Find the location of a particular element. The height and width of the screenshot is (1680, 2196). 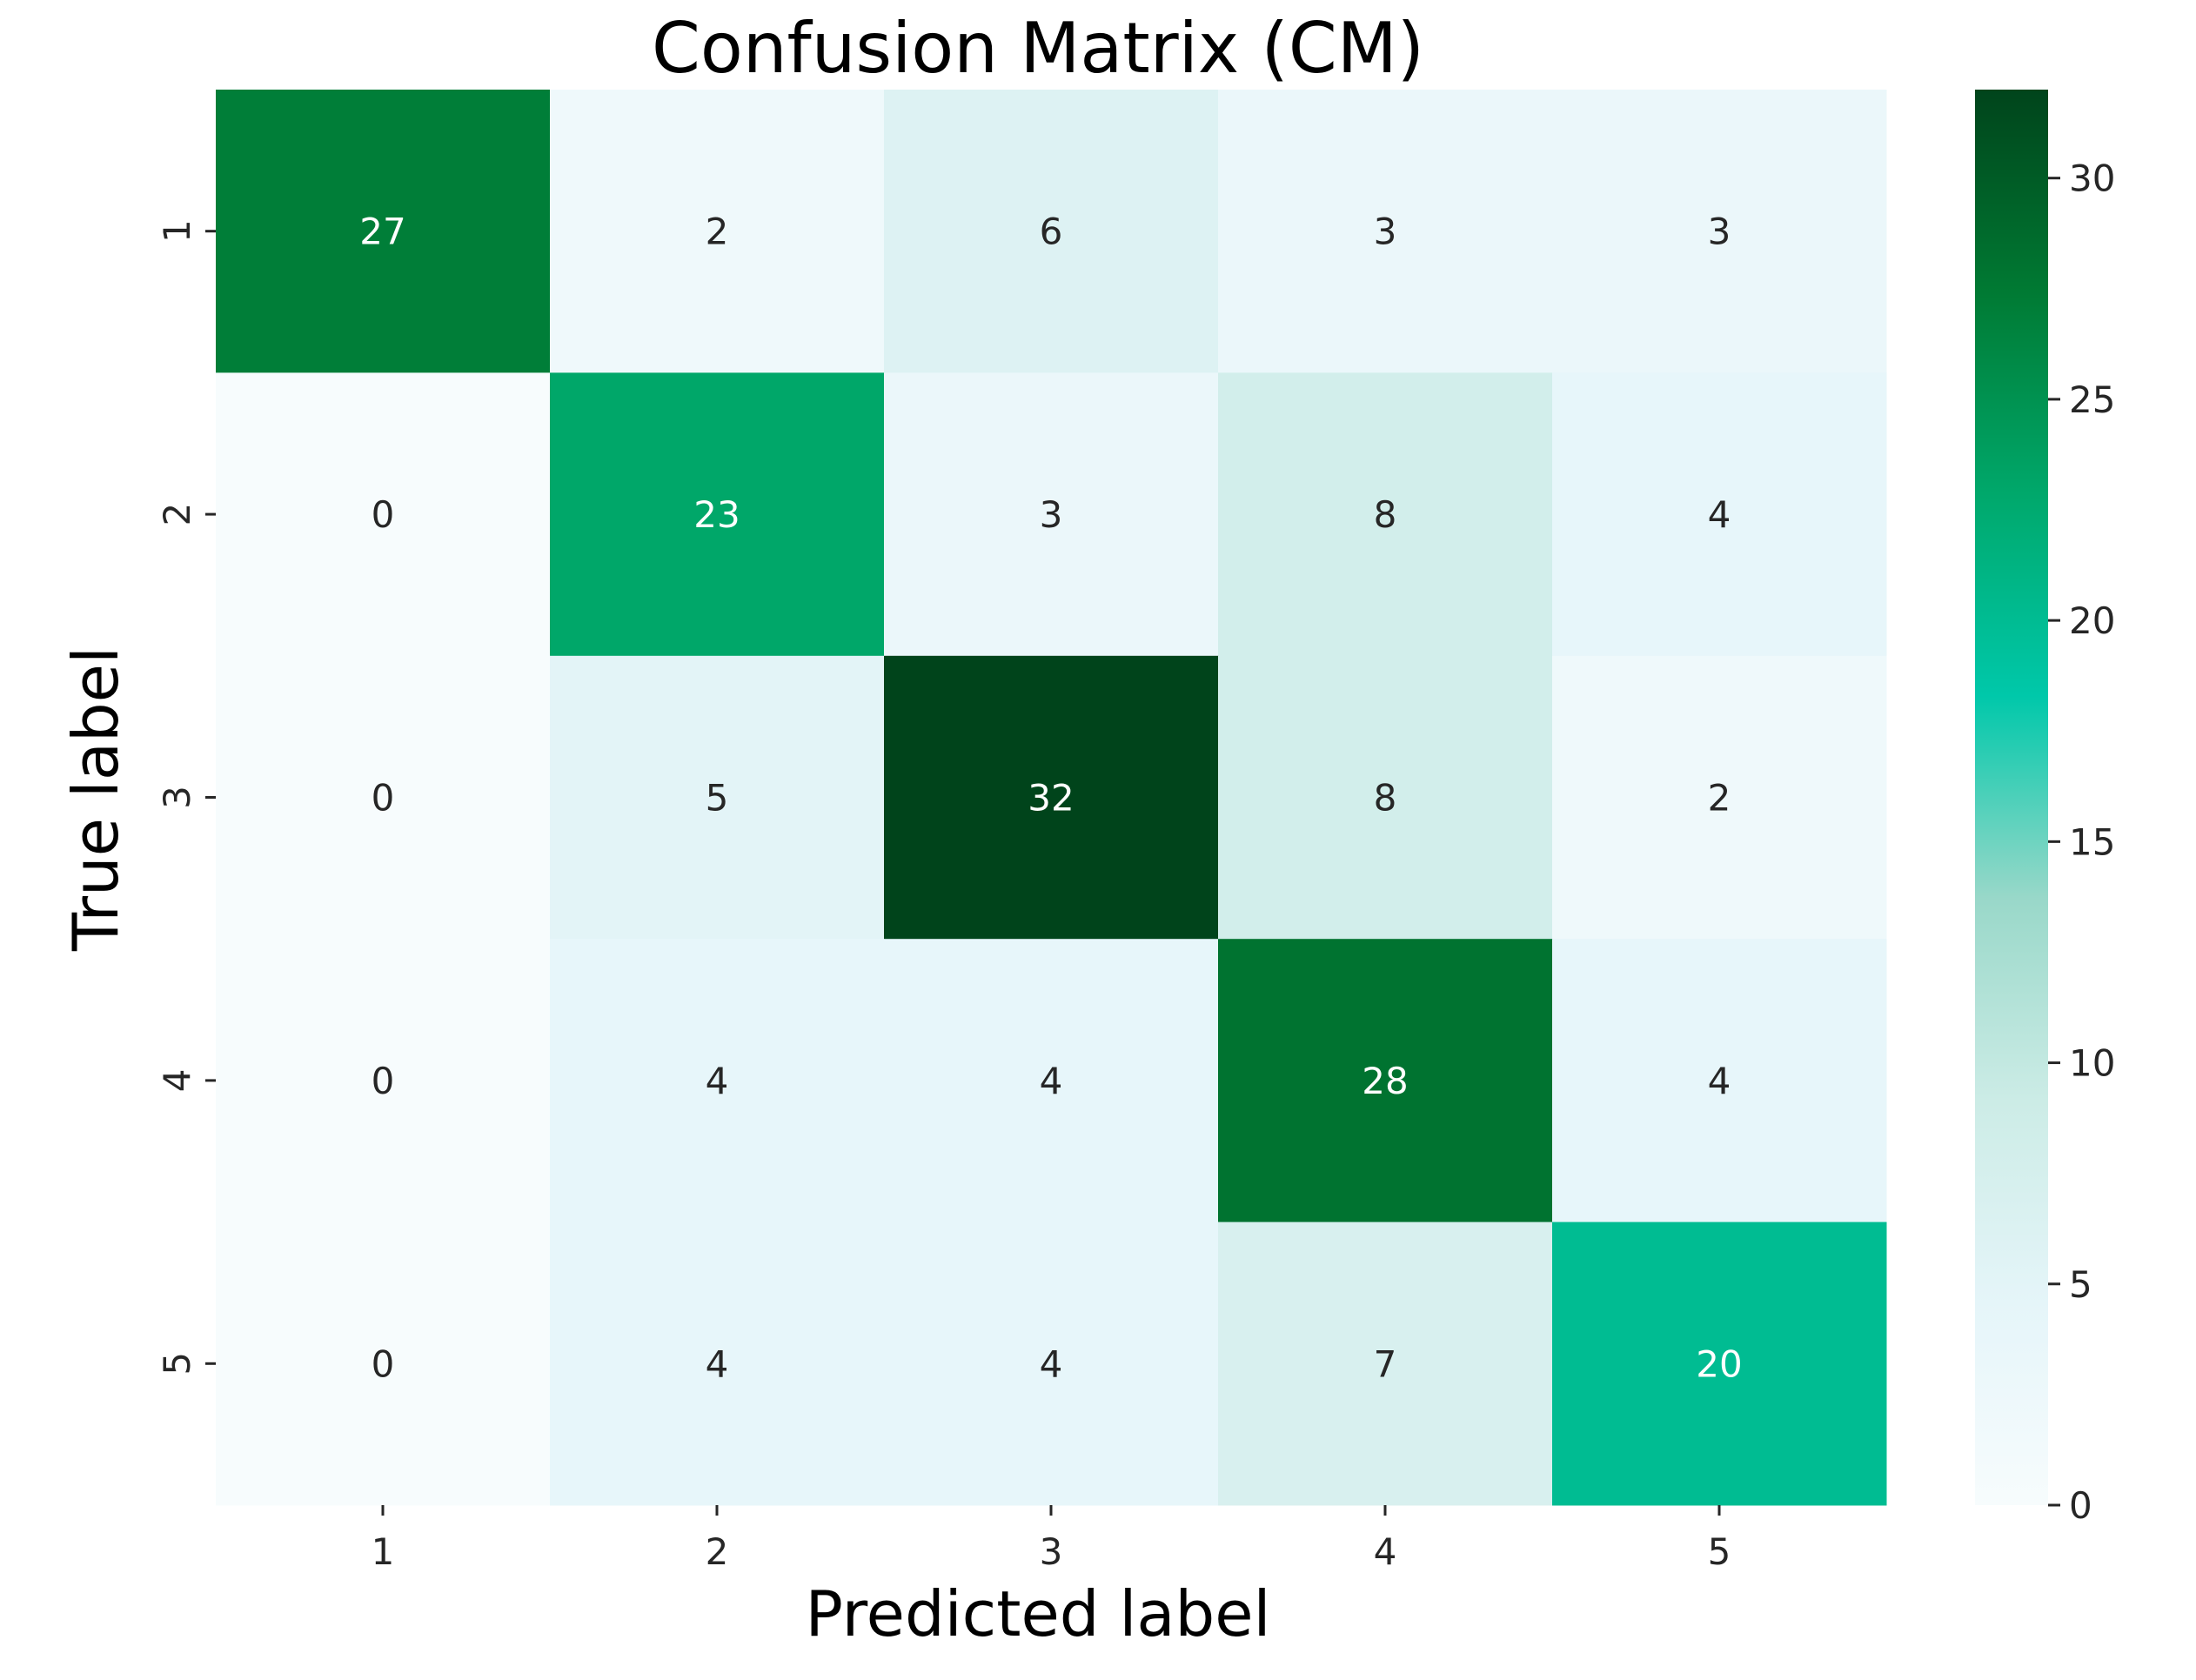

heatmap-cell-r1-c5 is located at coordinates (1719, 231).